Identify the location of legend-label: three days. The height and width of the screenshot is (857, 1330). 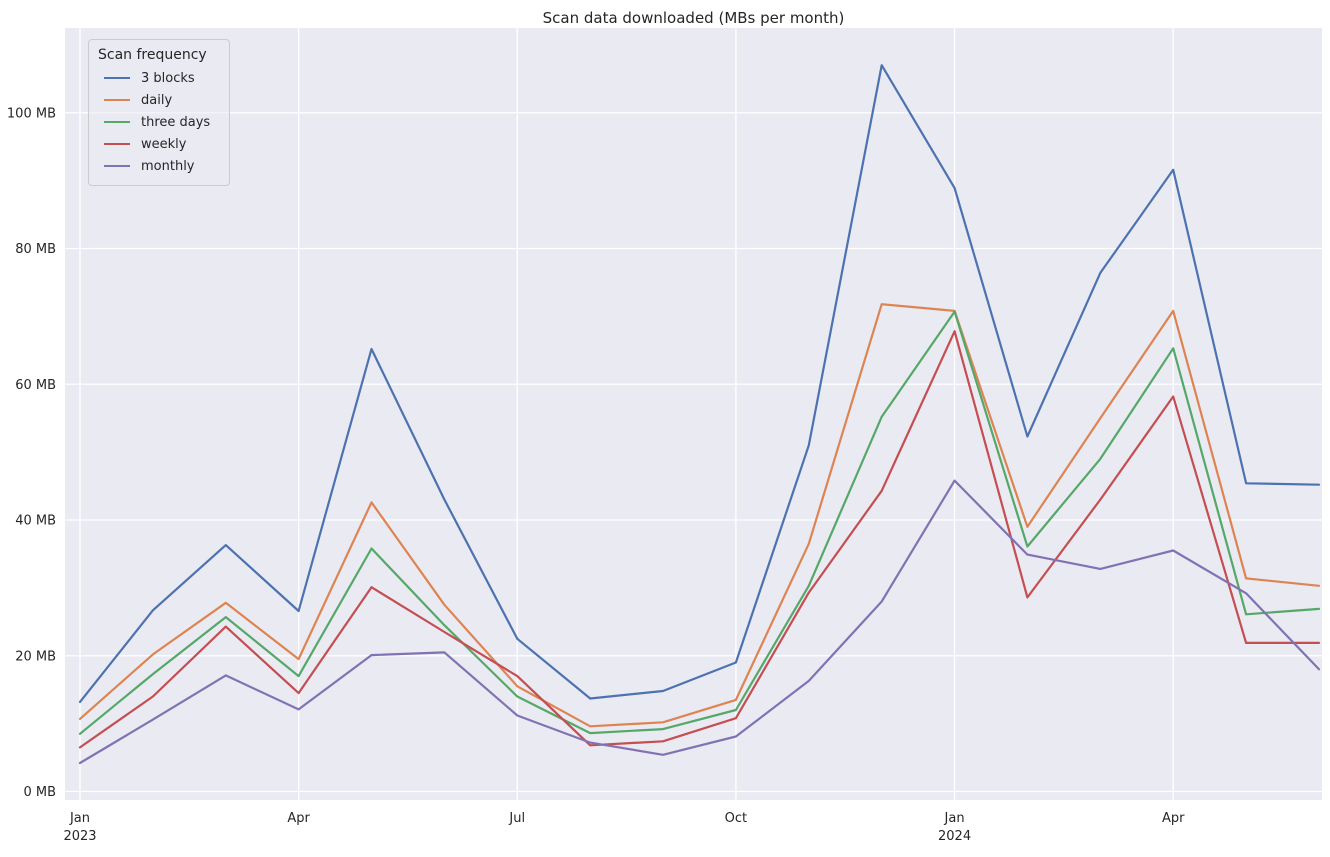
(176, 122).